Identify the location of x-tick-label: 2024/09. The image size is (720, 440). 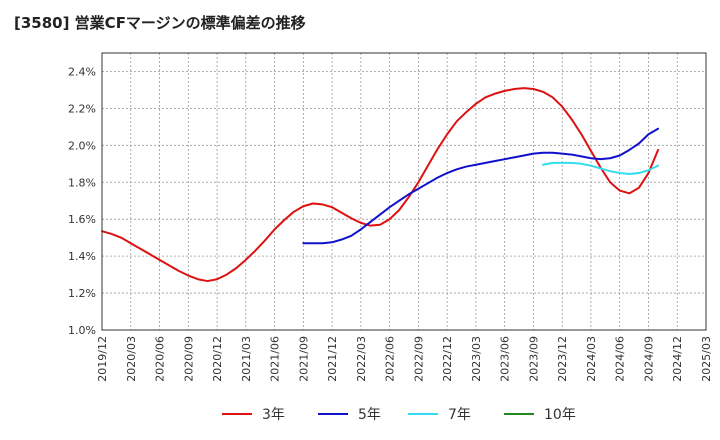
(648, 359).